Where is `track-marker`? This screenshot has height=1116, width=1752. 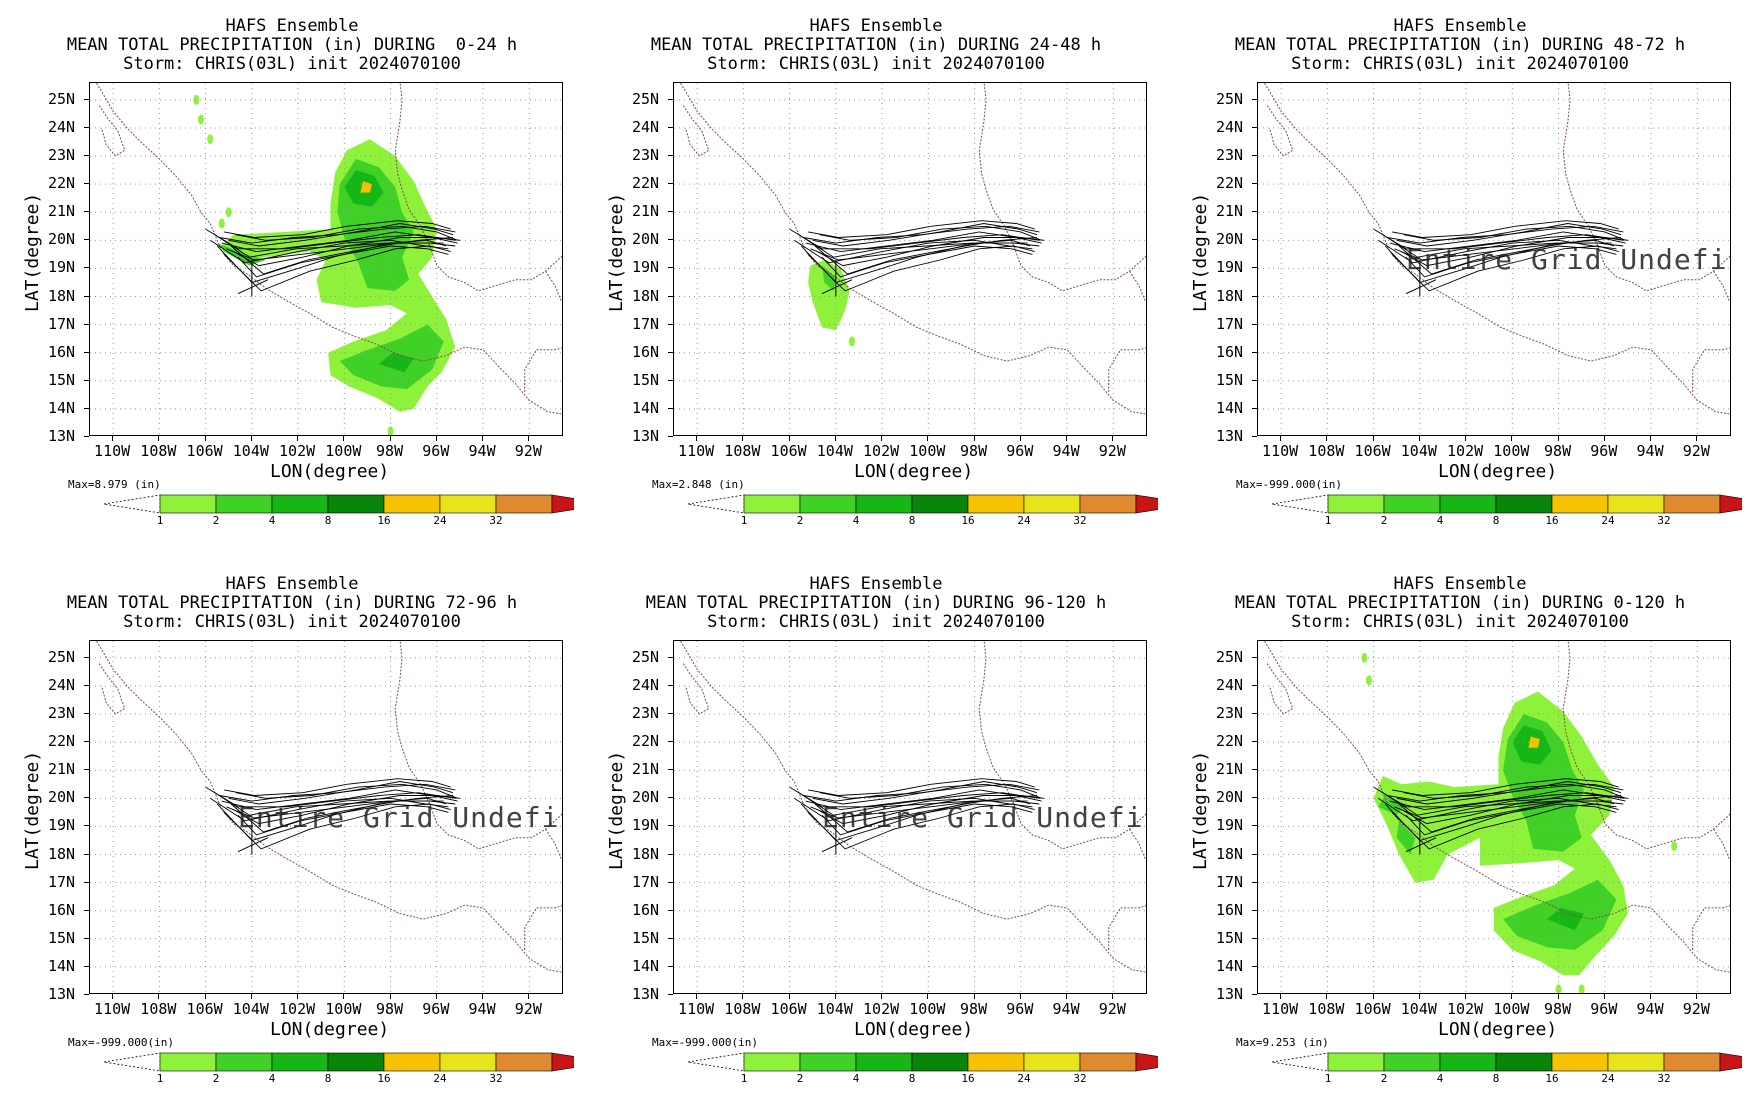 track-marker is located at coordinates (253, 845).